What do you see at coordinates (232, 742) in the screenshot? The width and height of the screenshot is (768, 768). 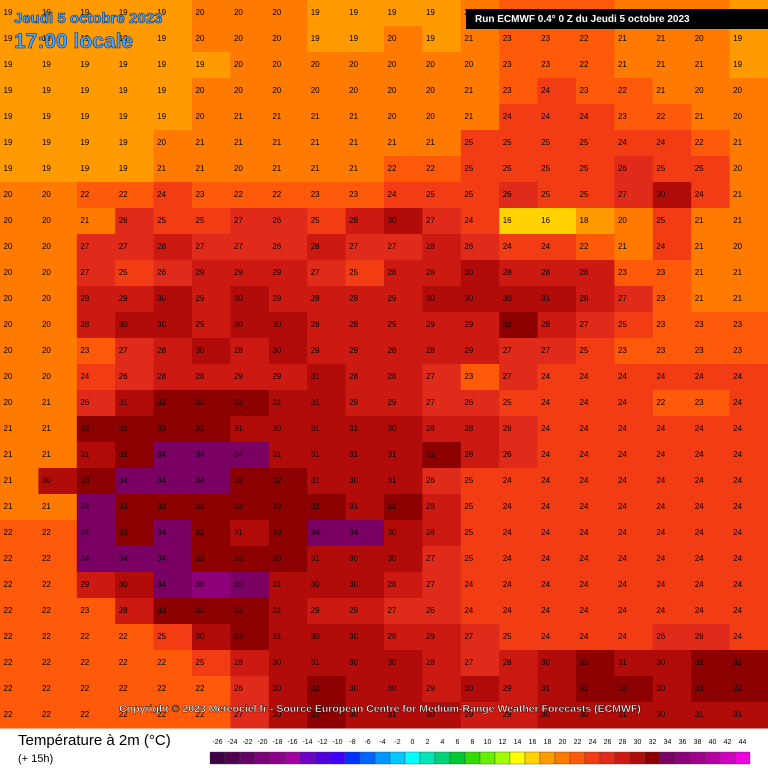 I see `scale-label: -24` at bounding box center [232, 742].